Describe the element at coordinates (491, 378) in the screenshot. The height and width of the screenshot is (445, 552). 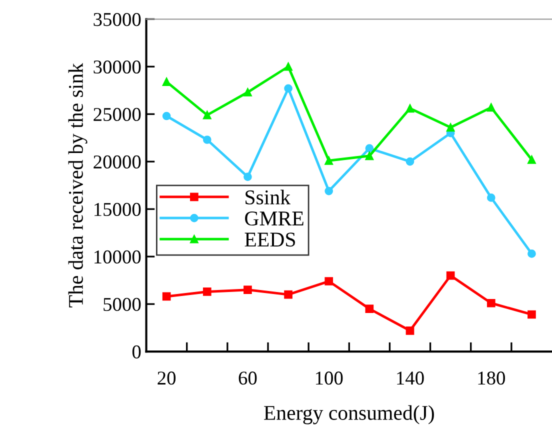
I see `x-tick-label: 180` at that location.